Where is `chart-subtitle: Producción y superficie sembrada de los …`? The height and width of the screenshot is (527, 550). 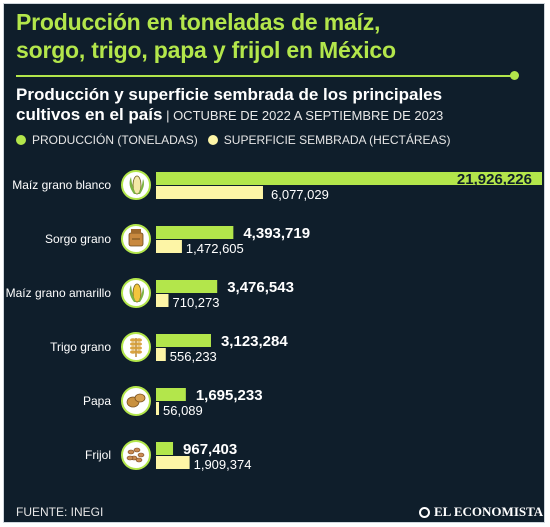
chart-subtitle: Producción y superficie sembrada de los … is located at coordinates (276, 105).